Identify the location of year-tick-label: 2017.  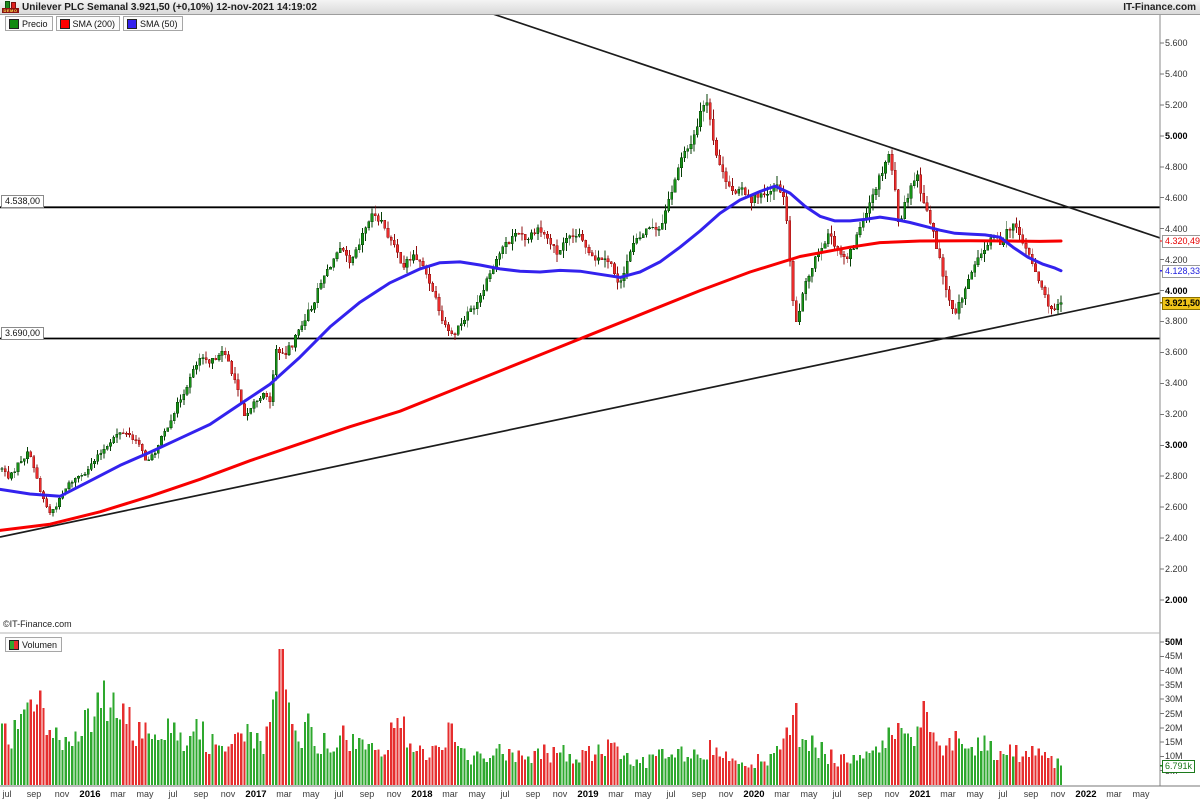
(256, 794).